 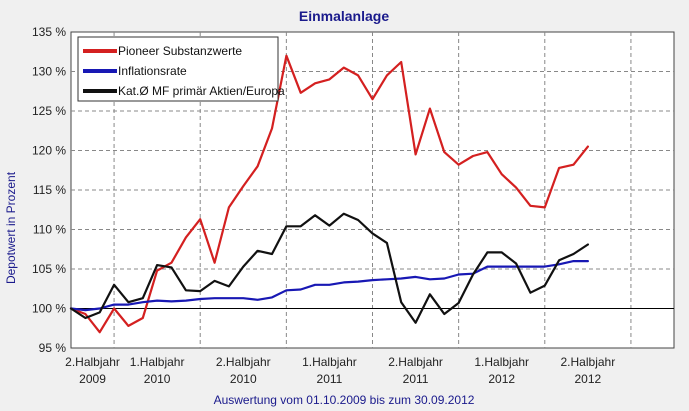 I want to click on y-tick-label: 125 %, so click(x=49, y=111).